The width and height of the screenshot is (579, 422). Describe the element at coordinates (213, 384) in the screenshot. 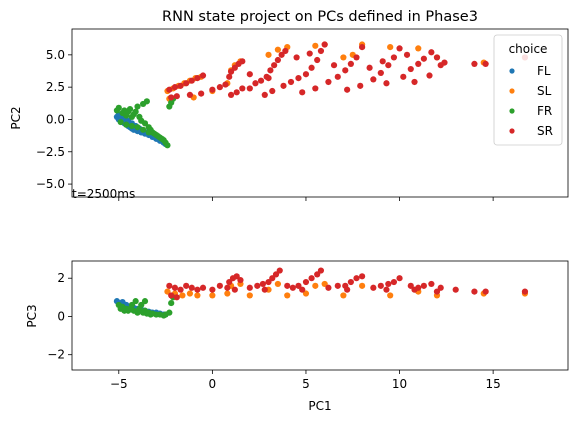

I see `bottom-x-tick-label-1: 0` at that location.